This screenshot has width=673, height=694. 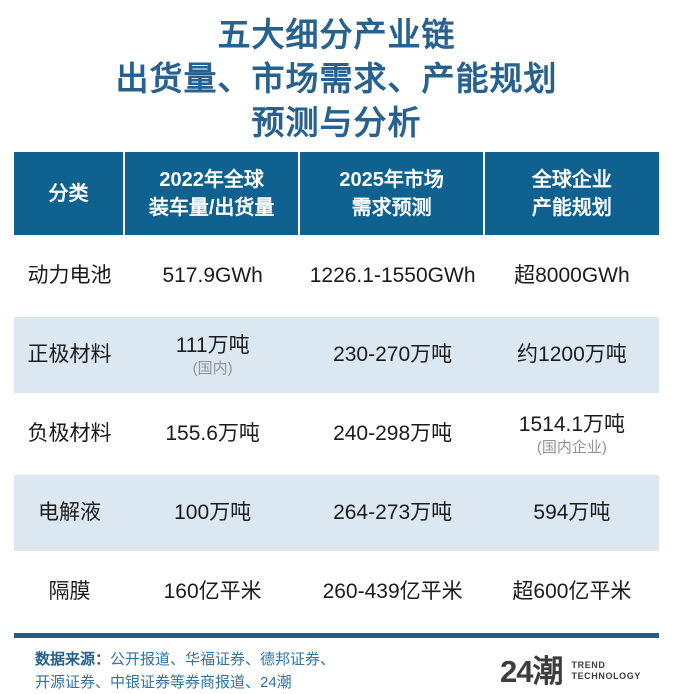 What do you see at coordinates (606, 670) in the screenshot?
I see `logo-tagline: TREND TECHNOLOGY` at bounding box center [606, 670].